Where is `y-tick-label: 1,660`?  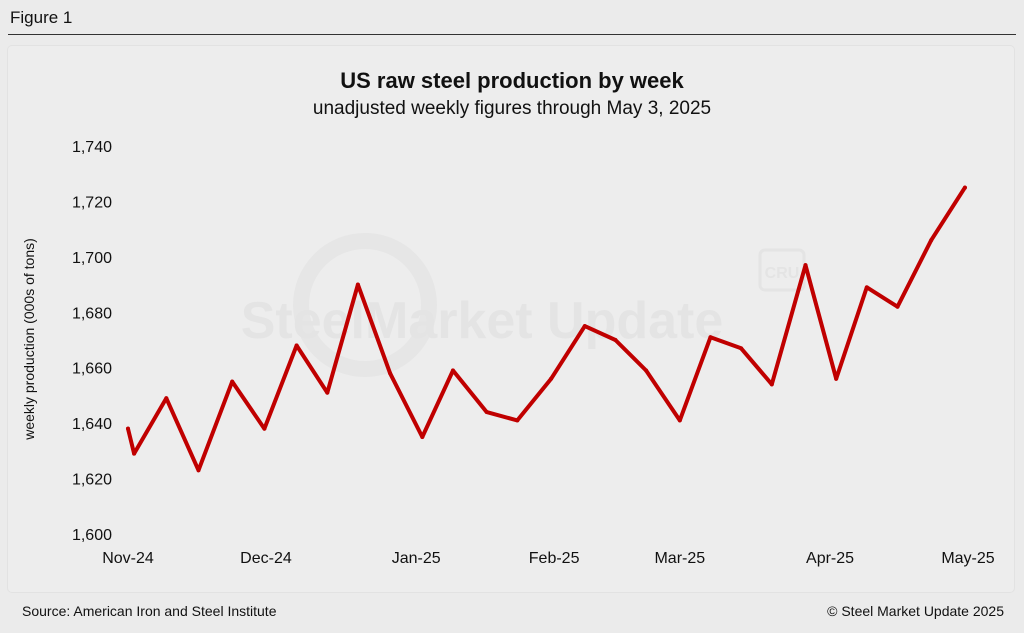 y-tick-label: 1,660 is located at coordinates (92, 369).